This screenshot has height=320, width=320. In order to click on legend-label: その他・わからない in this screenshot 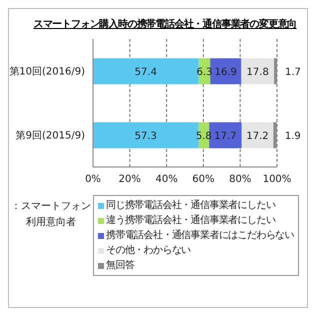, I will do `click(148, 251)`.